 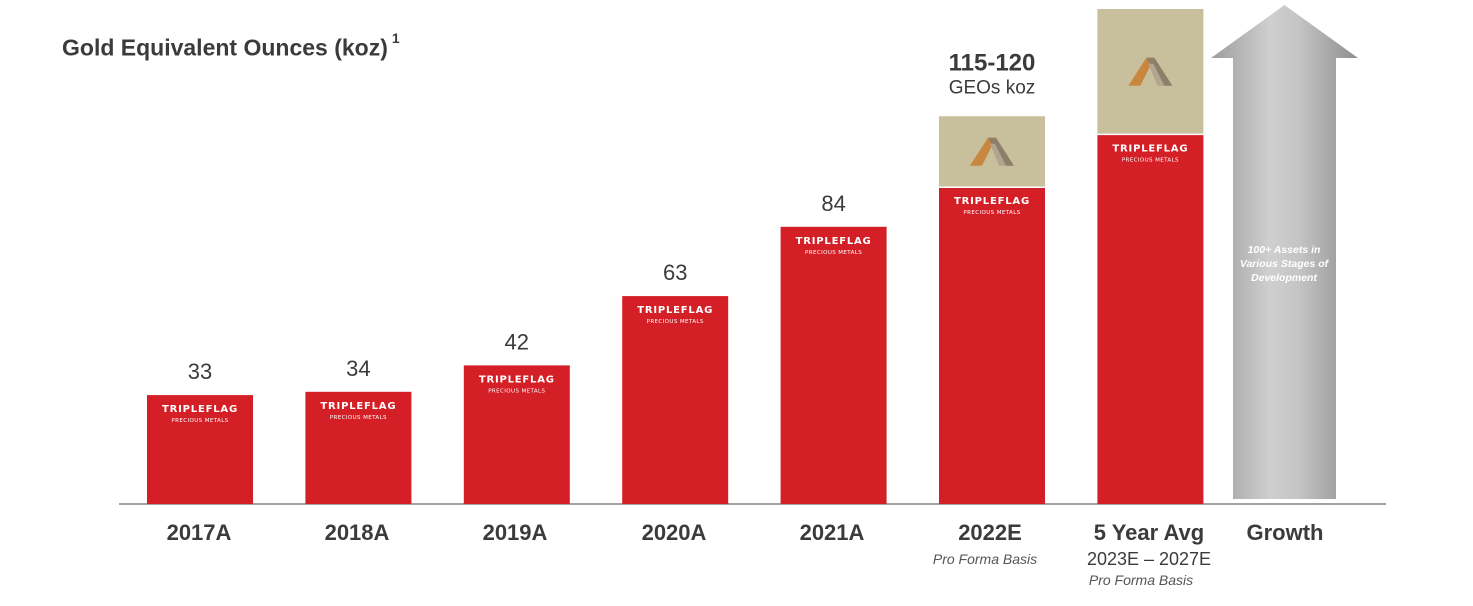 I want to click on category-label-2018a: 2018A, so click(x=357, y=532).